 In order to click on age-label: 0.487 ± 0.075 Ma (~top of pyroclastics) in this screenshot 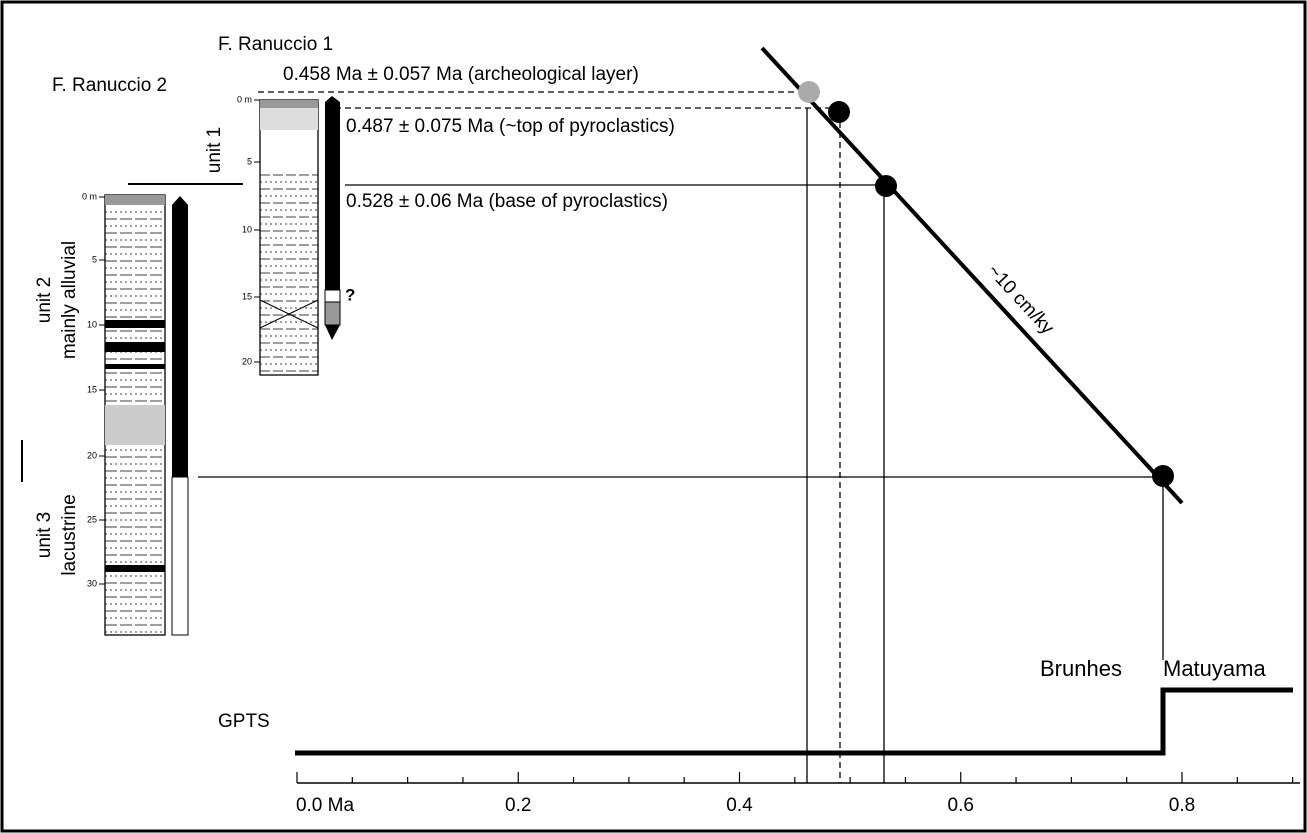, I will do `click(510, 126)`.